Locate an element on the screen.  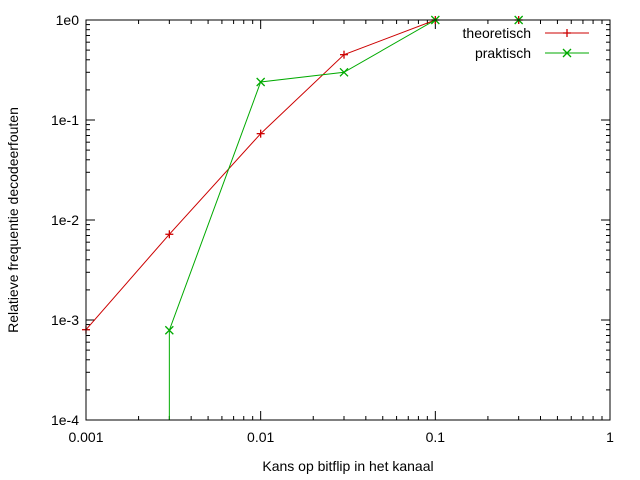
x-axis-label: Kans op bitflip in het kanaal is located at coordinates (347, 466).